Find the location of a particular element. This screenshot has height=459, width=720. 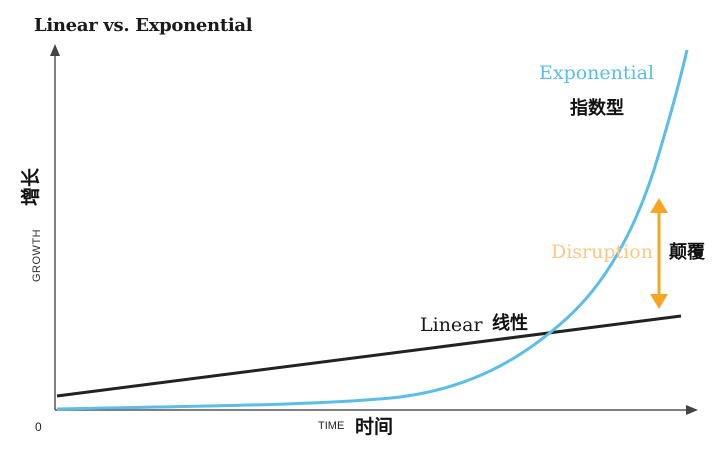

x-axis-arrow is located at coordinates (692, 410).